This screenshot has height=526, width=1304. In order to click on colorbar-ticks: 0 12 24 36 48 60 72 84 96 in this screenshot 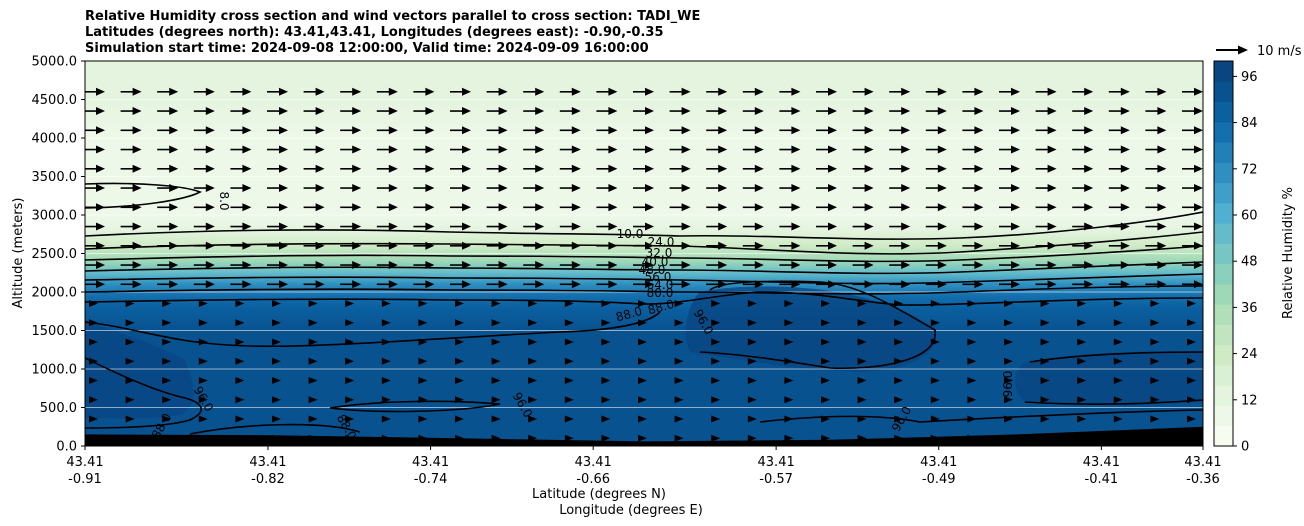, I will do `click(1245, 262)`.